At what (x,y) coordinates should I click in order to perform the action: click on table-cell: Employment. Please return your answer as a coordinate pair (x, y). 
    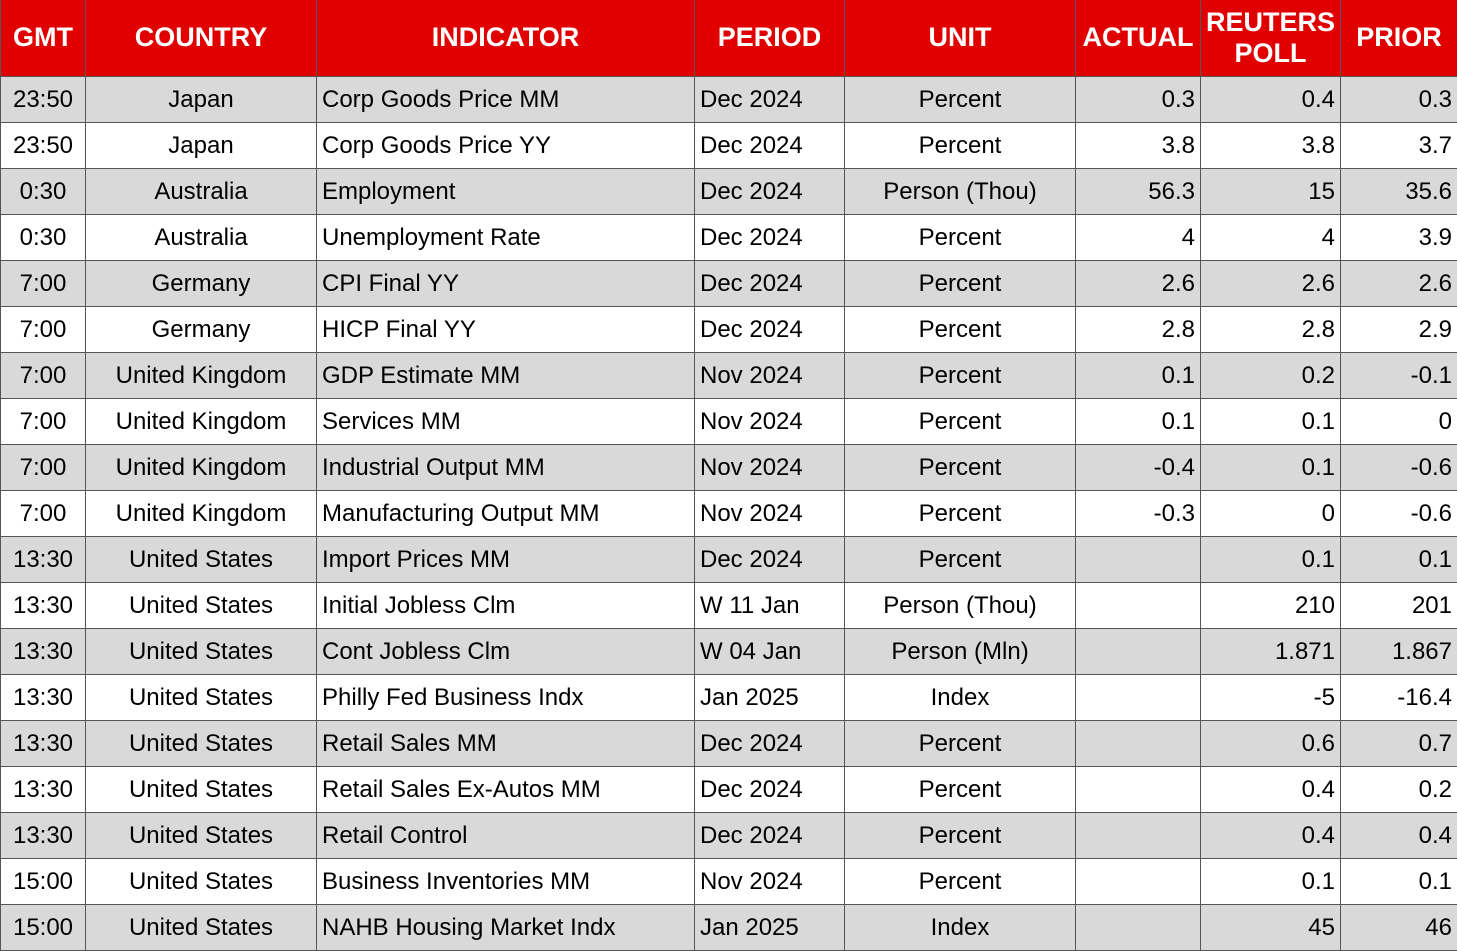
    Looking at the image, I should click on (506, 192).